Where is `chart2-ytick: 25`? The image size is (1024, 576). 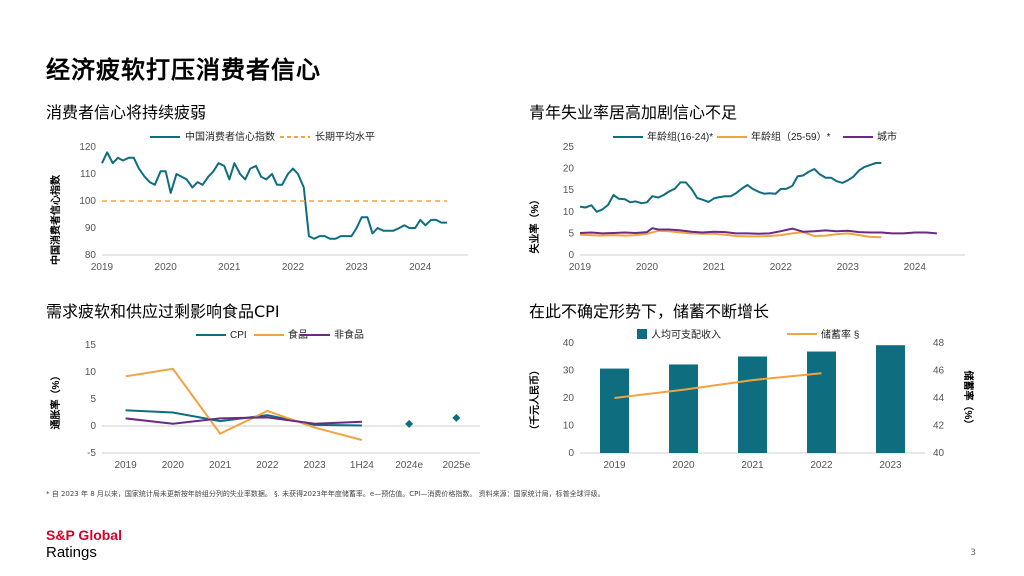 chart2-ytick: 25 is located at coordinates (569, 147).